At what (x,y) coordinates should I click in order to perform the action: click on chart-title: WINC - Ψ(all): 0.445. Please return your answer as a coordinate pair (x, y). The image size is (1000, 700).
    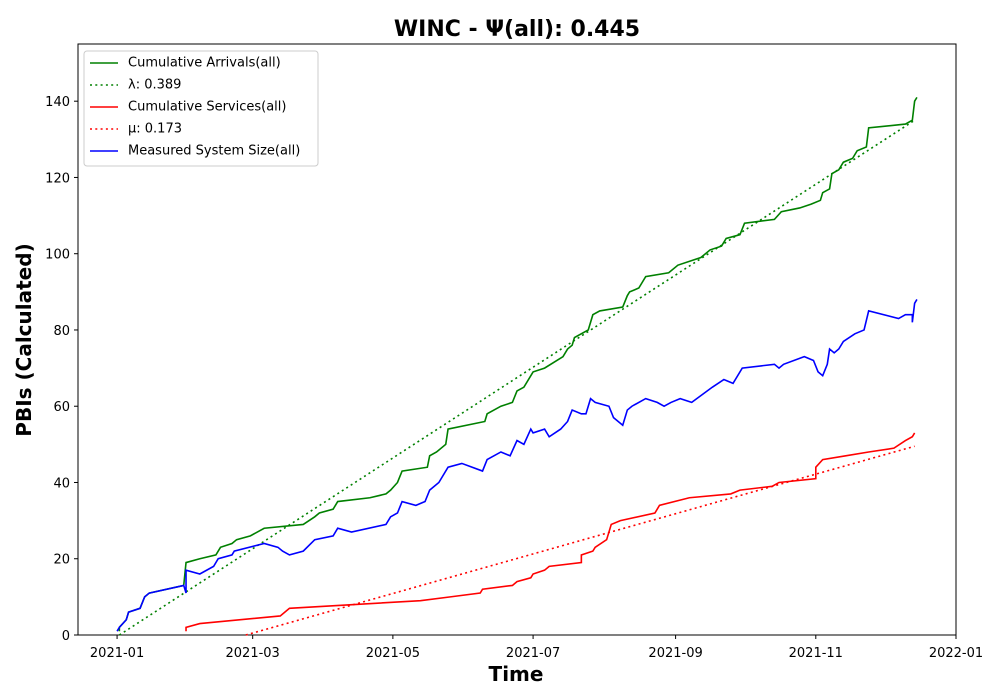
    Looking at the image, I should click on (517, 29).